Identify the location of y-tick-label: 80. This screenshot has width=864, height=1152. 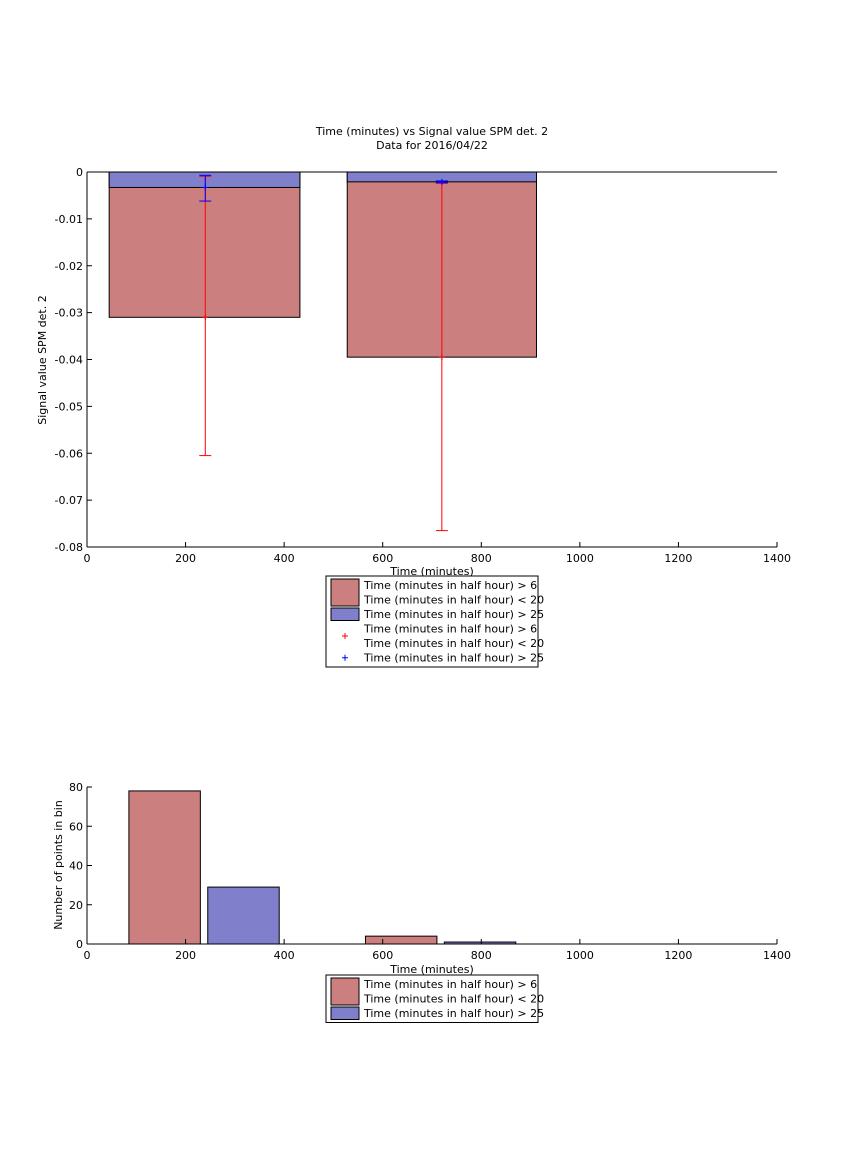
(76, 787).